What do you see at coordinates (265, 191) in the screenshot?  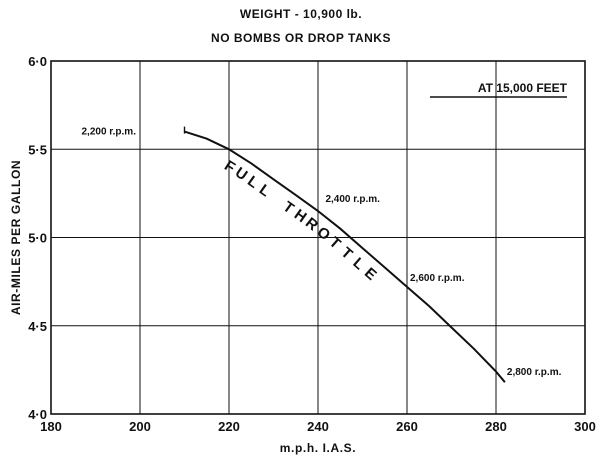 I see `curve-label-letter: L` at bounding box center [265, 191].